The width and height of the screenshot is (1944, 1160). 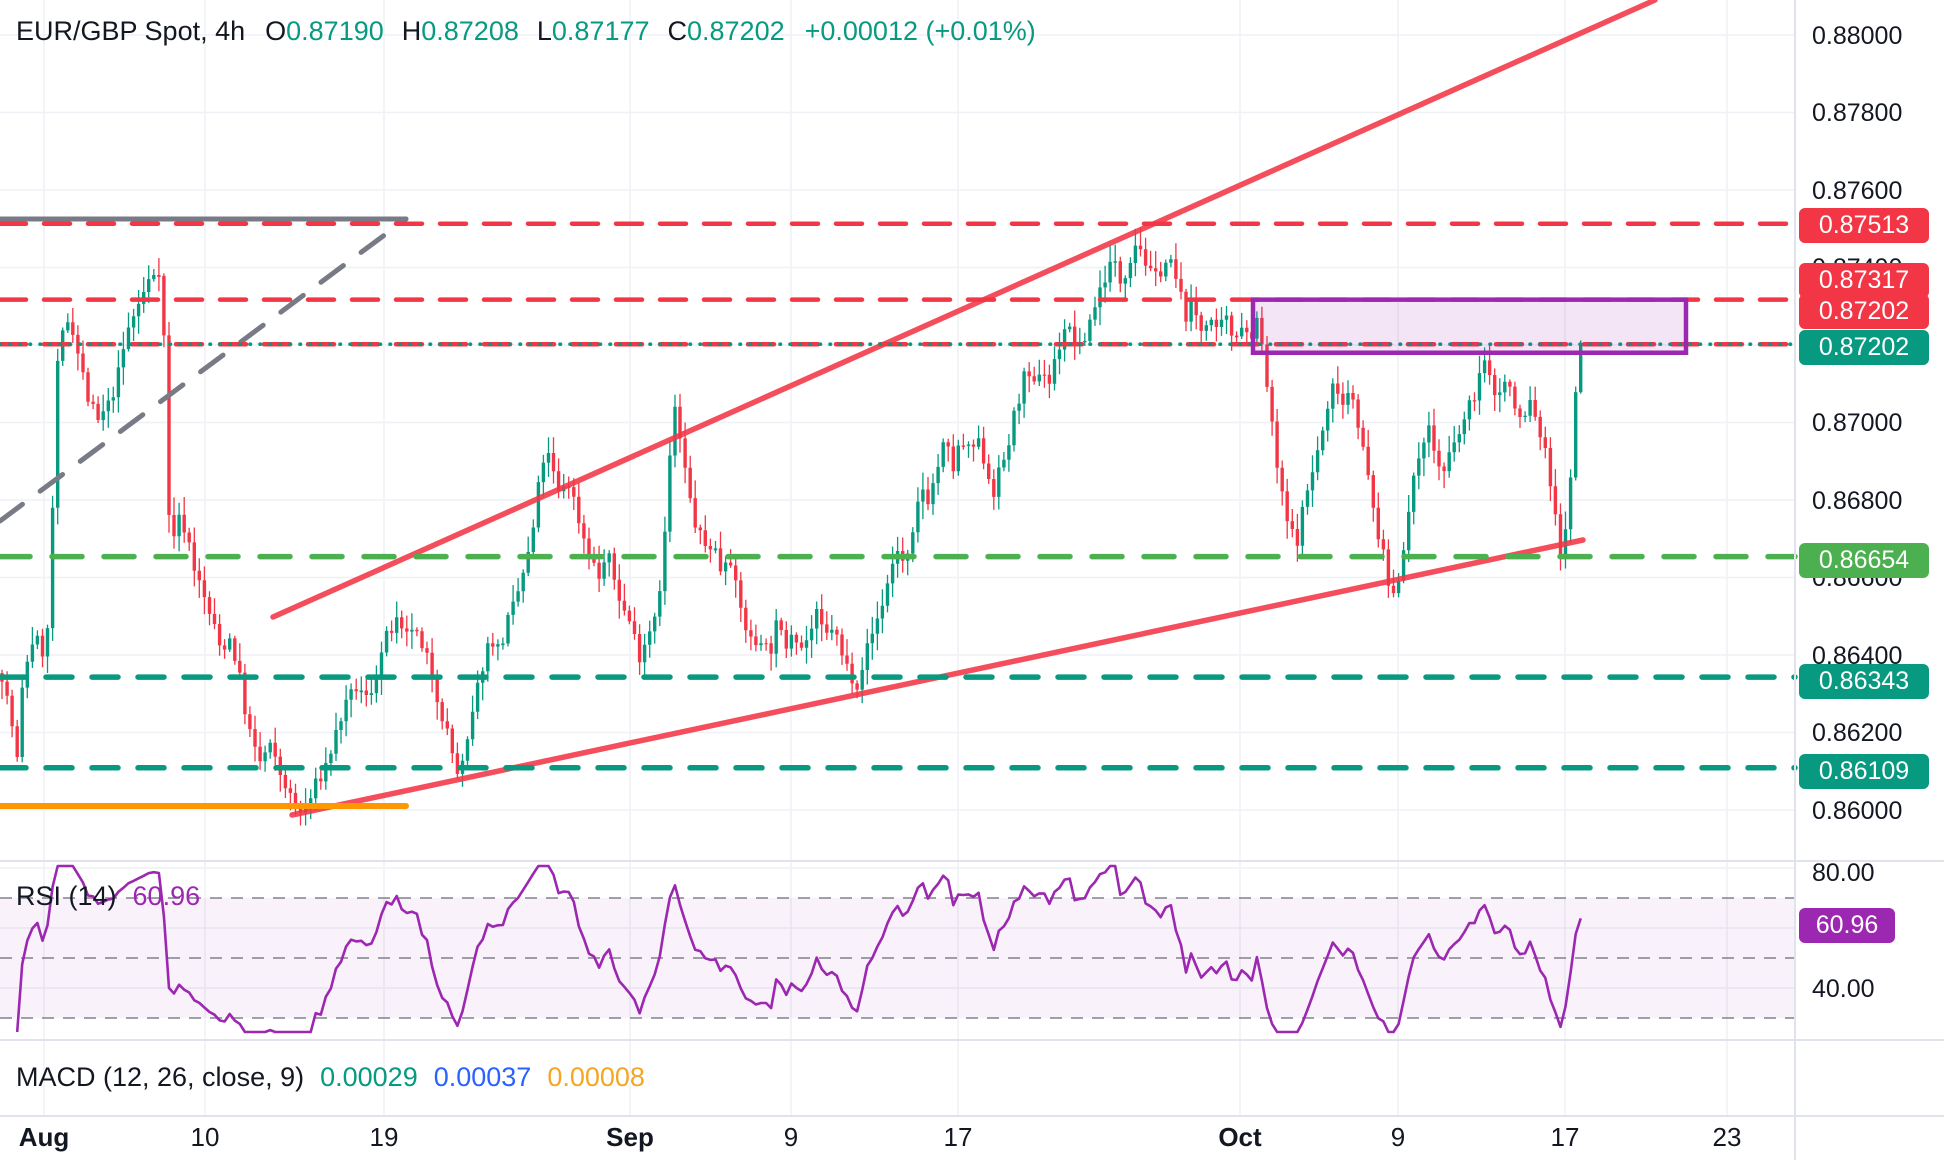 What do you see at coordinates (160, 1077) in the screenshot?
I see `macd-label: MACD (12, 26, close, 9)` at bounding box center [160, 1077].